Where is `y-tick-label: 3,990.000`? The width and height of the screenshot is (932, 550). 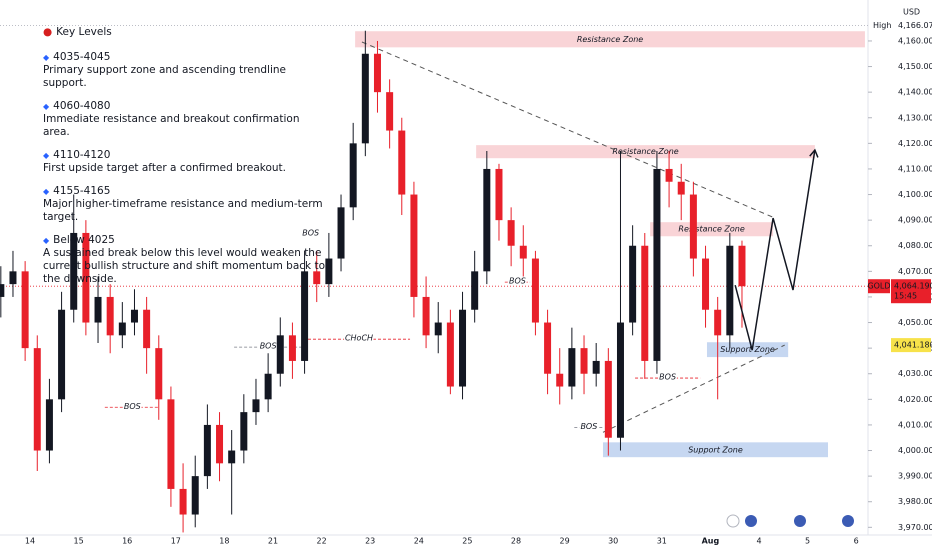 y-tick-label: 3,990.000 is located at coordinates (915, 476).